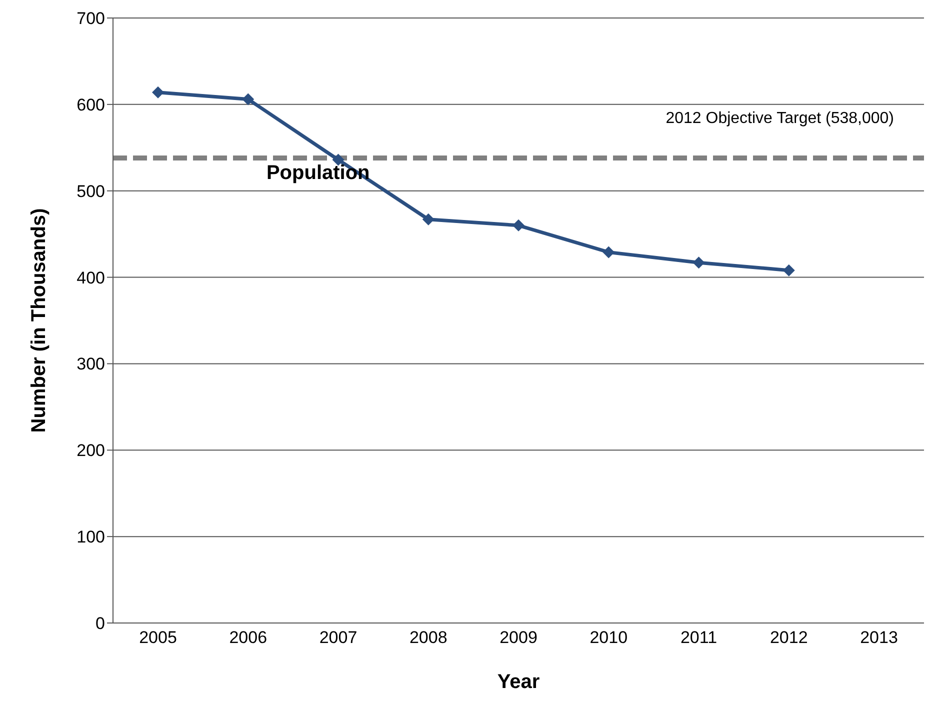 Image resolution: width=942 pixels, height=721 pixels. What do you see at coordinates (90, 537) in the screenshot?
I see `y-tick-label: 100` at bounding box center [90, 537].